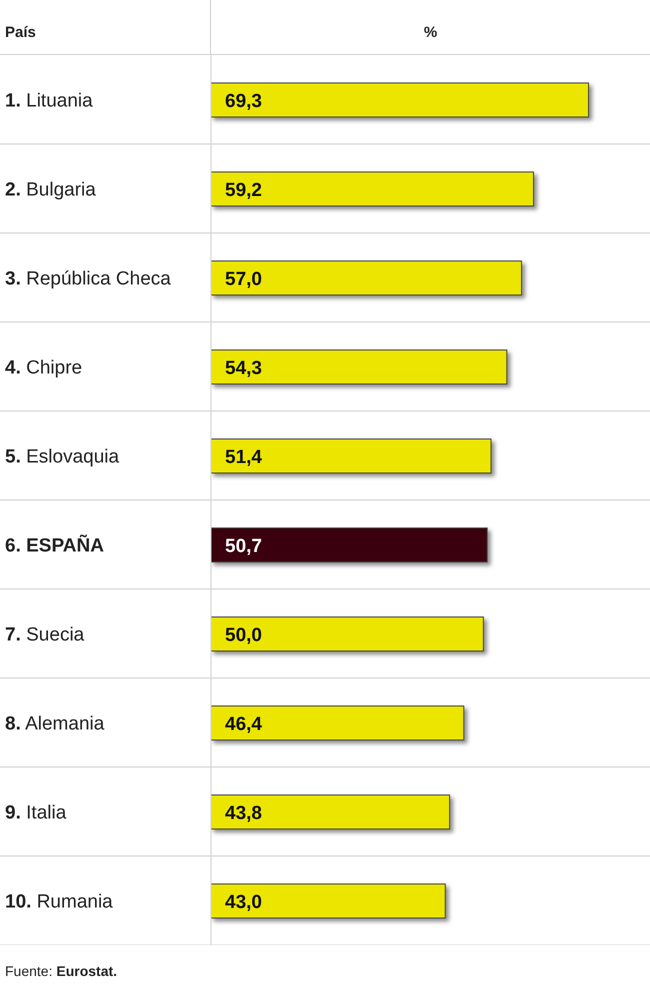  What do you see at coordinates (61, 970) in the screenshot?
I see `source-note: Fuente: Eurostat.` at bounding box center [61, 970].